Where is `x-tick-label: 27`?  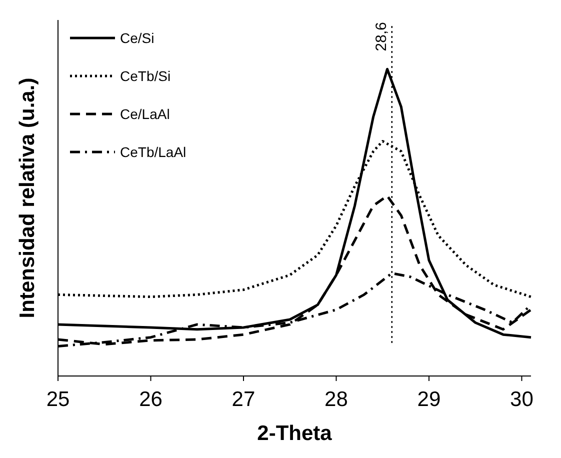
x-tick-label: 27 is located at coordinates (244, 399).